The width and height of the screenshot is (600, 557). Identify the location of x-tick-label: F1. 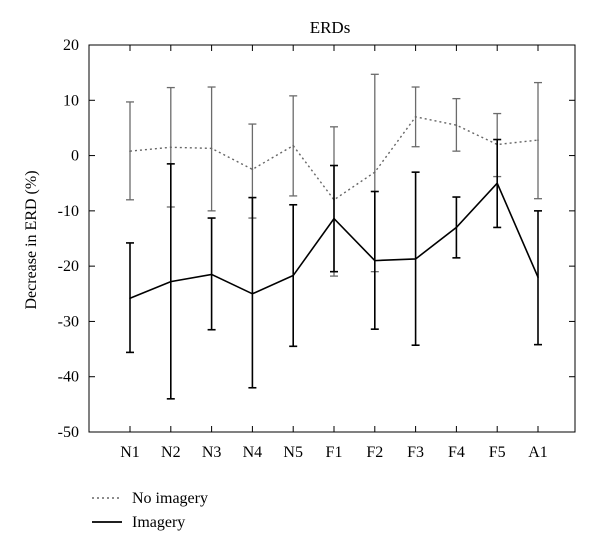
(334, 452).